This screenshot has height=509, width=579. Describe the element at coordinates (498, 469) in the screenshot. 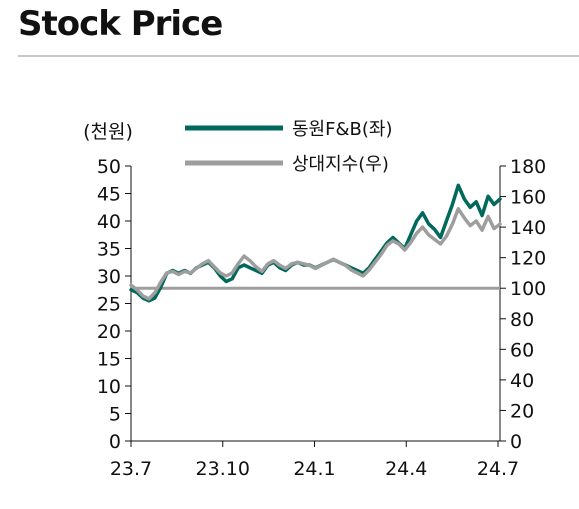

I see `x-tick-label: 24.7` at that location.